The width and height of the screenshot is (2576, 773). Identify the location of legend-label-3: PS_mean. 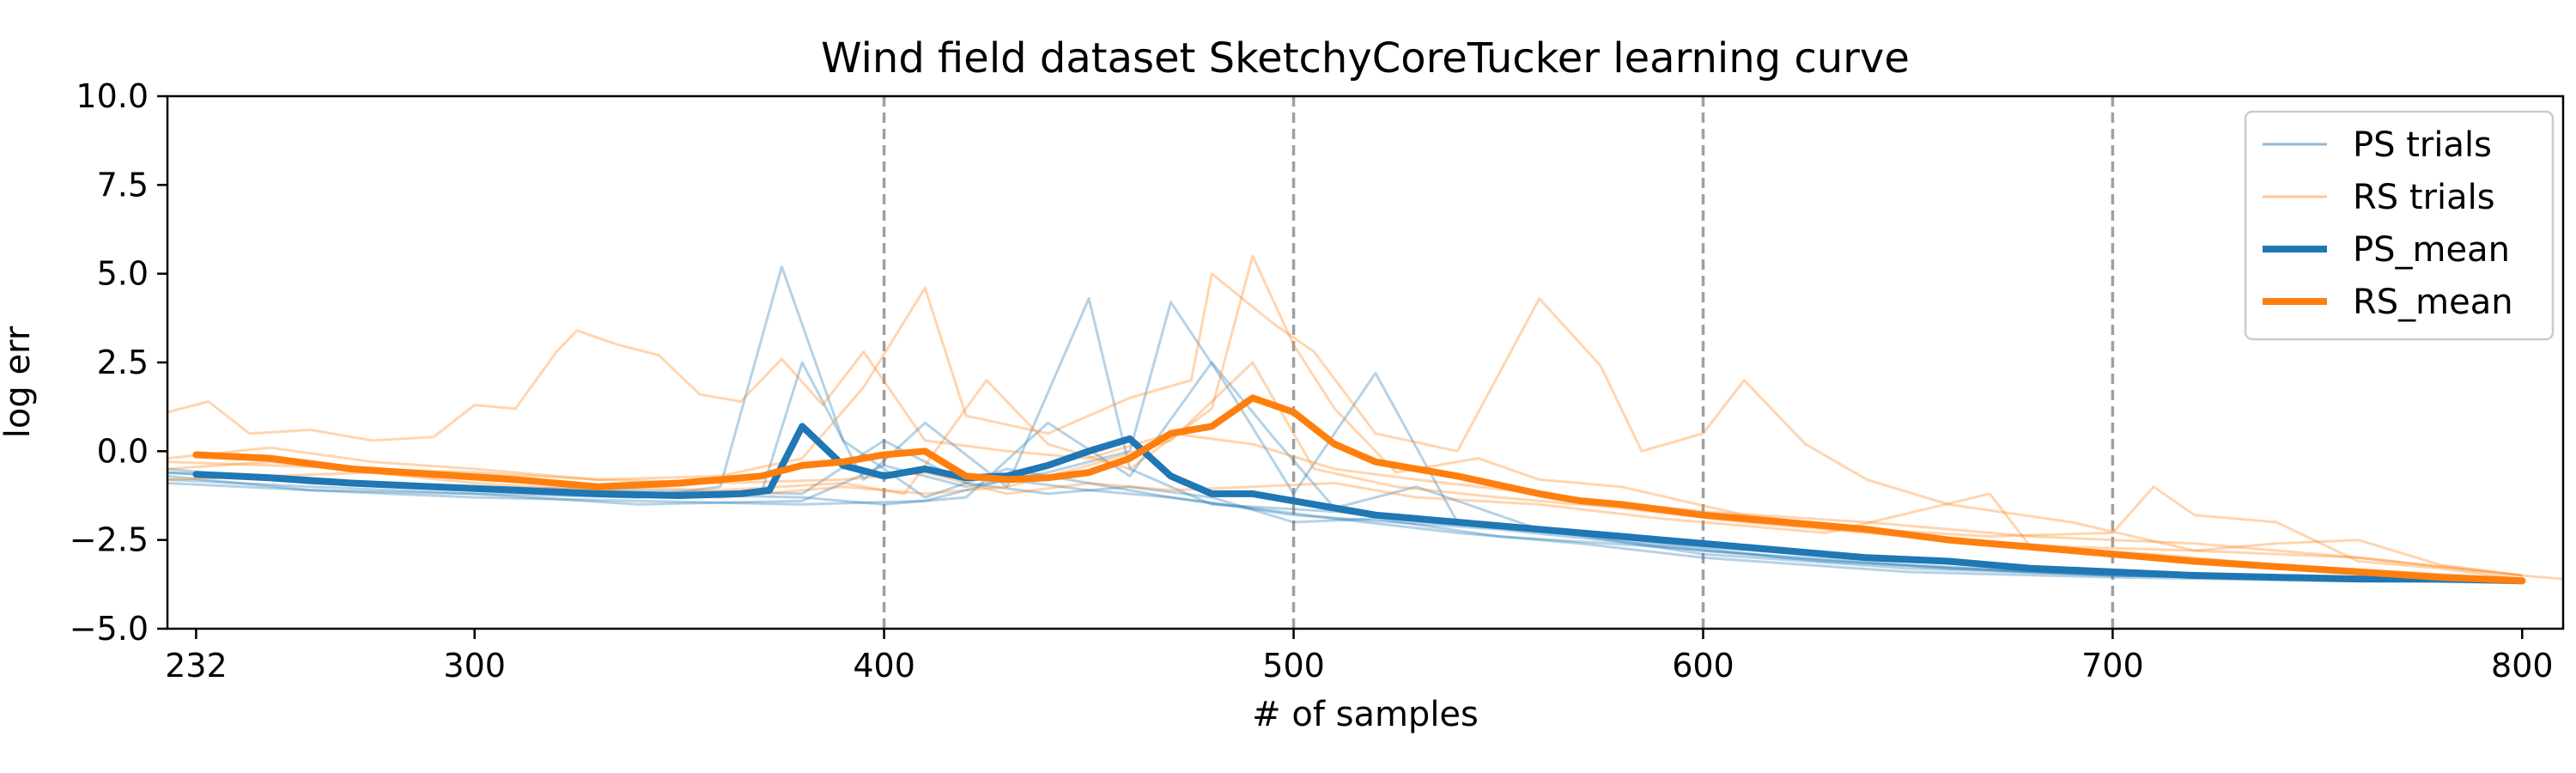
(2431, 250).